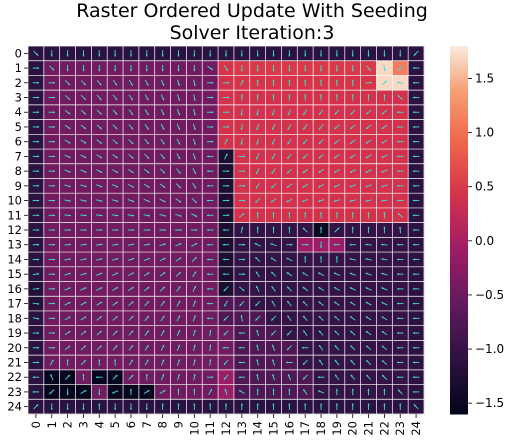 The image size is (511, 444). Describe the element at coordinates (14, 392) in the screenshot. I see `y-tick-label: 23` at that location.